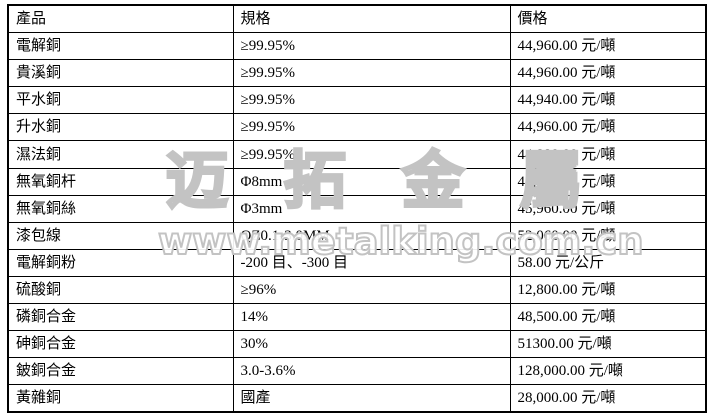  I want to click on price-cell: 52,060.00 元/噸, so click(608, 235).